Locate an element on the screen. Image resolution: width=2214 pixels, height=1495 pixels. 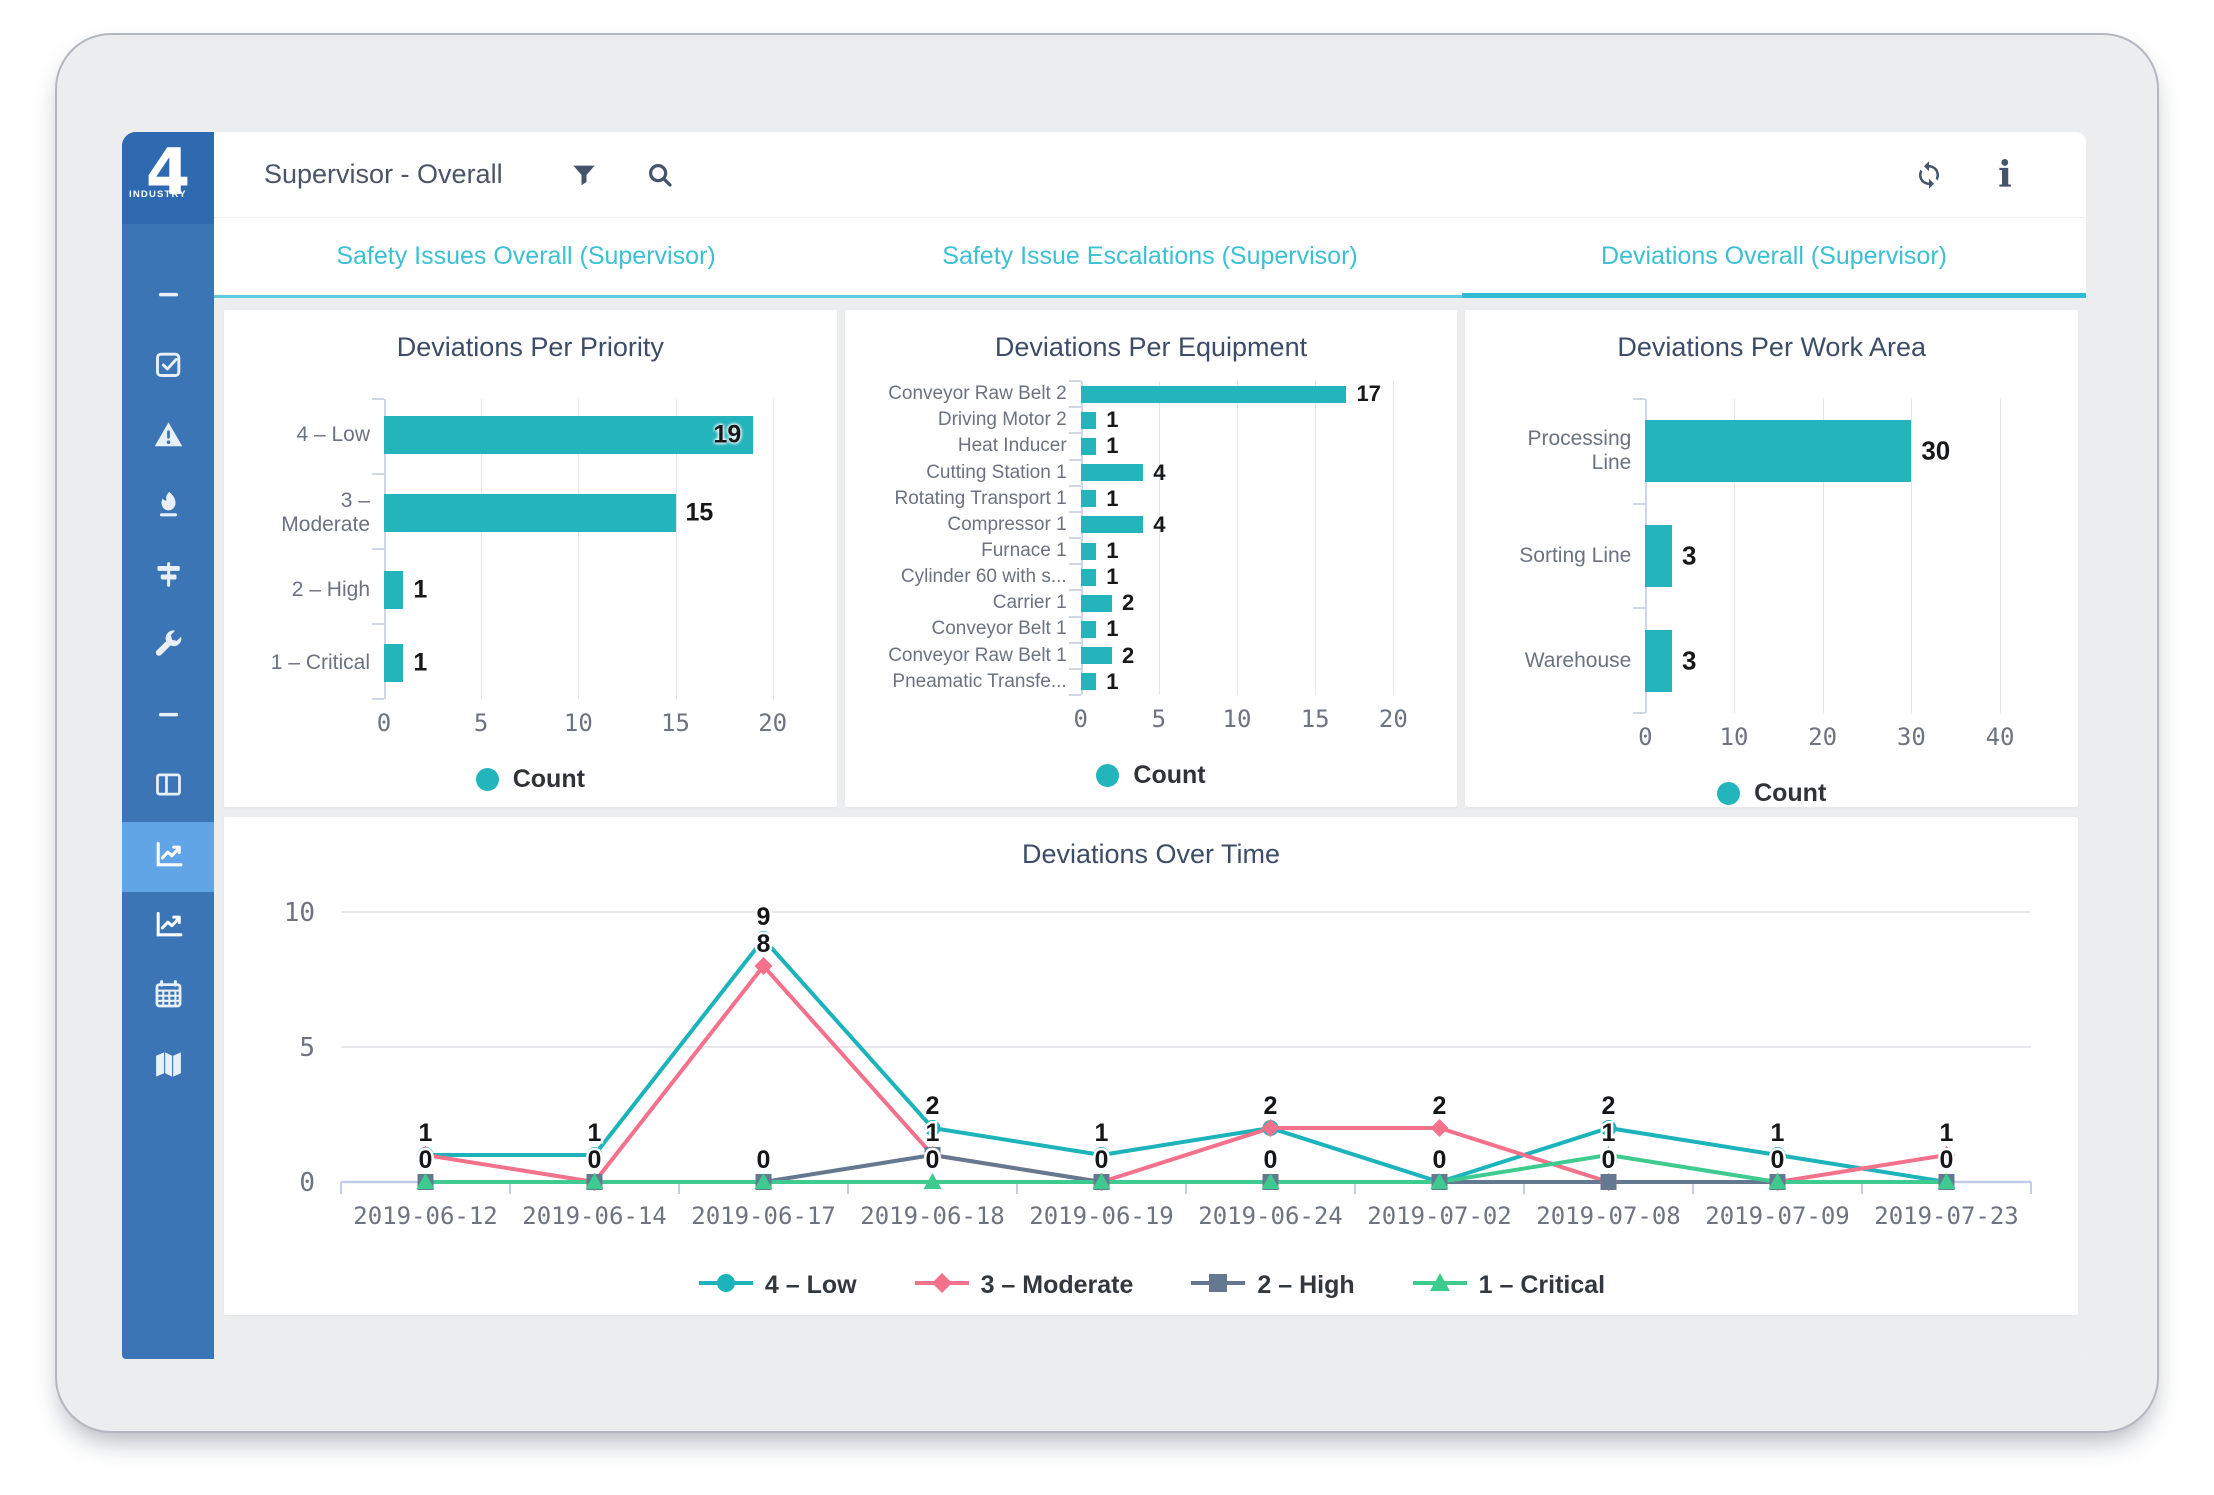
legend-item: 3 – Moderate is located at coordinates (1023, 1285).